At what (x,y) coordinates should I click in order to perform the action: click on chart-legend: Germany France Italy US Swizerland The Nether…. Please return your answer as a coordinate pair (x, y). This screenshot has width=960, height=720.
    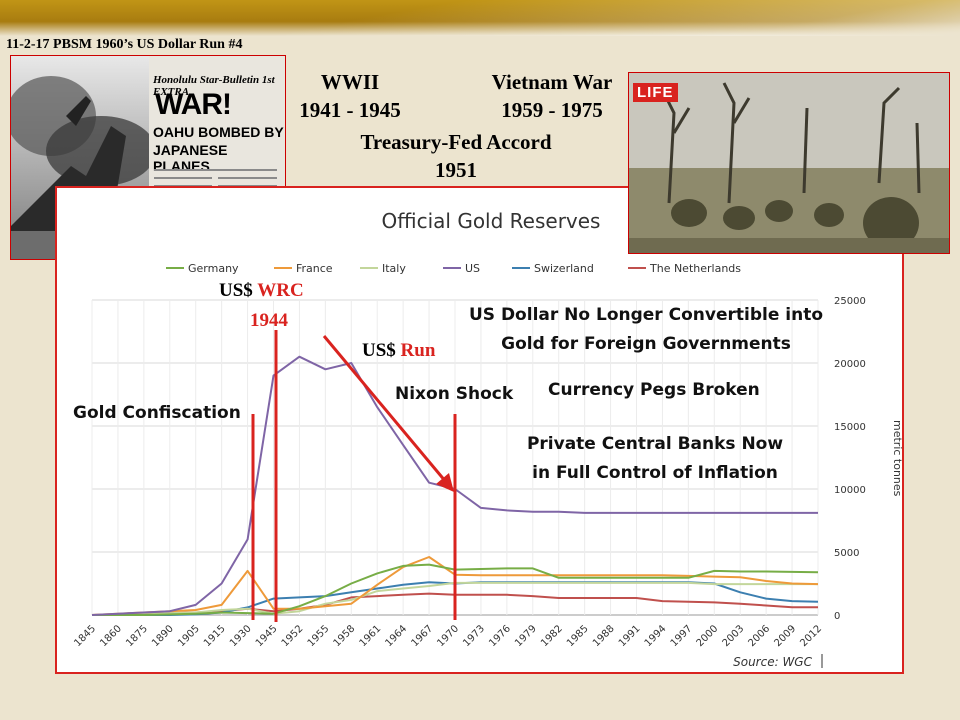
    Looking at the image, I should click on (453, 268).